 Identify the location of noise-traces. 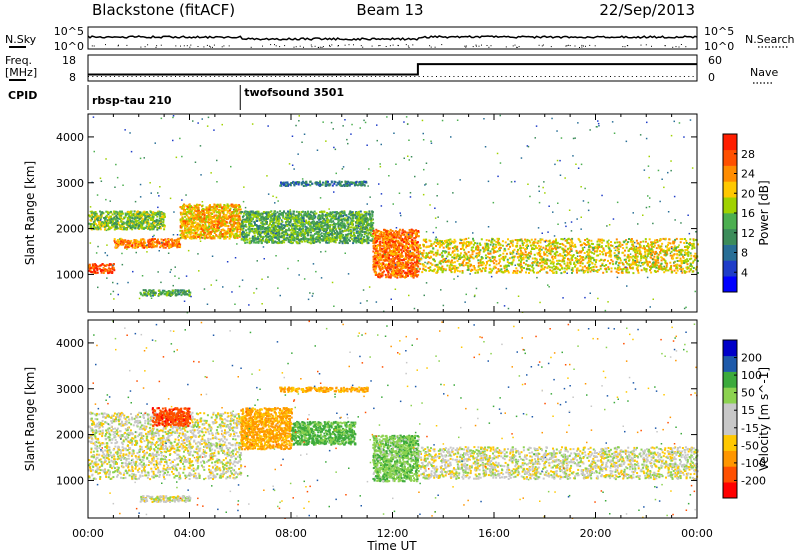
(392, 41).